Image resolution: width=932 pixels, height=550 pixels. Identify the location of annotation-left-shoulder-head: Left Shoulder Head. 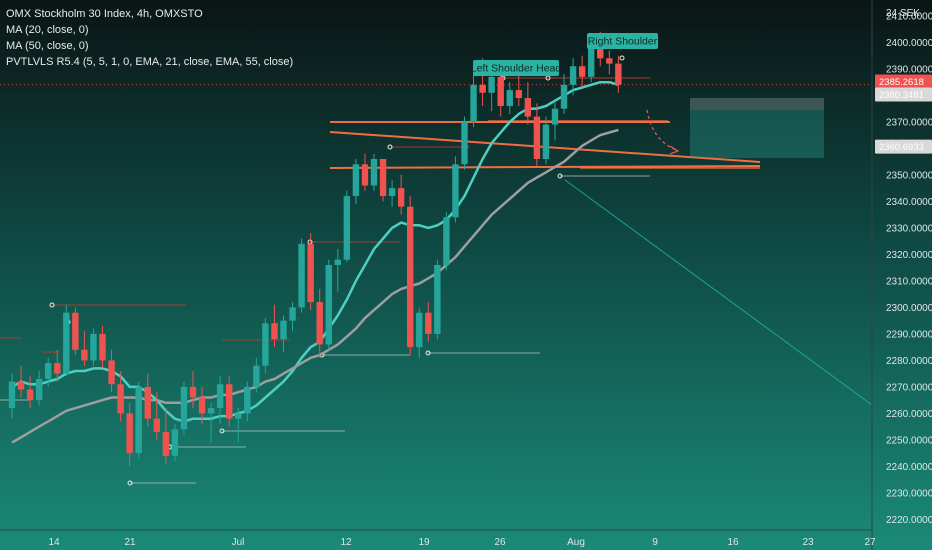
(516, 69).